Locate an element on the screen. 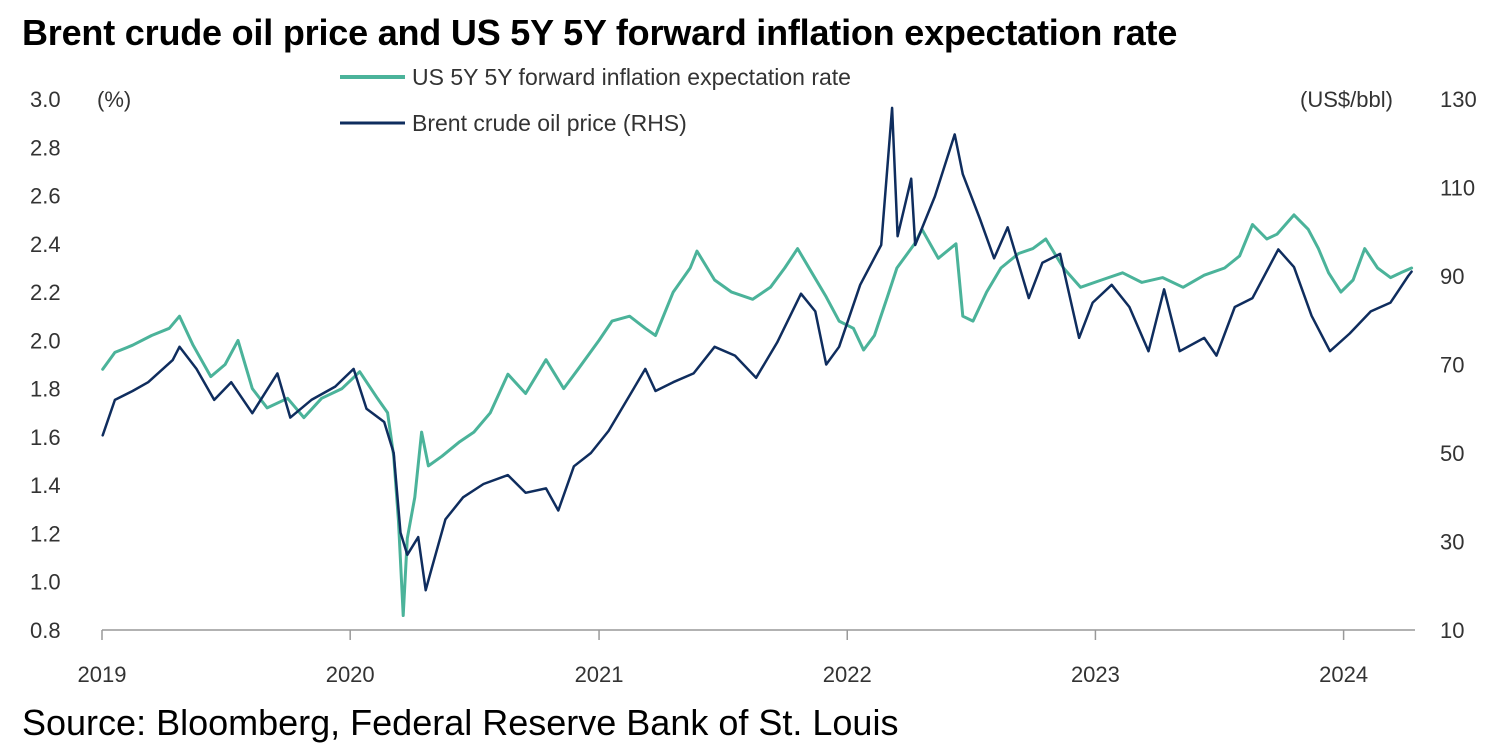 The image size is (1505, 756). right-tick-label: 30 is located at coordinates (1452, 542).